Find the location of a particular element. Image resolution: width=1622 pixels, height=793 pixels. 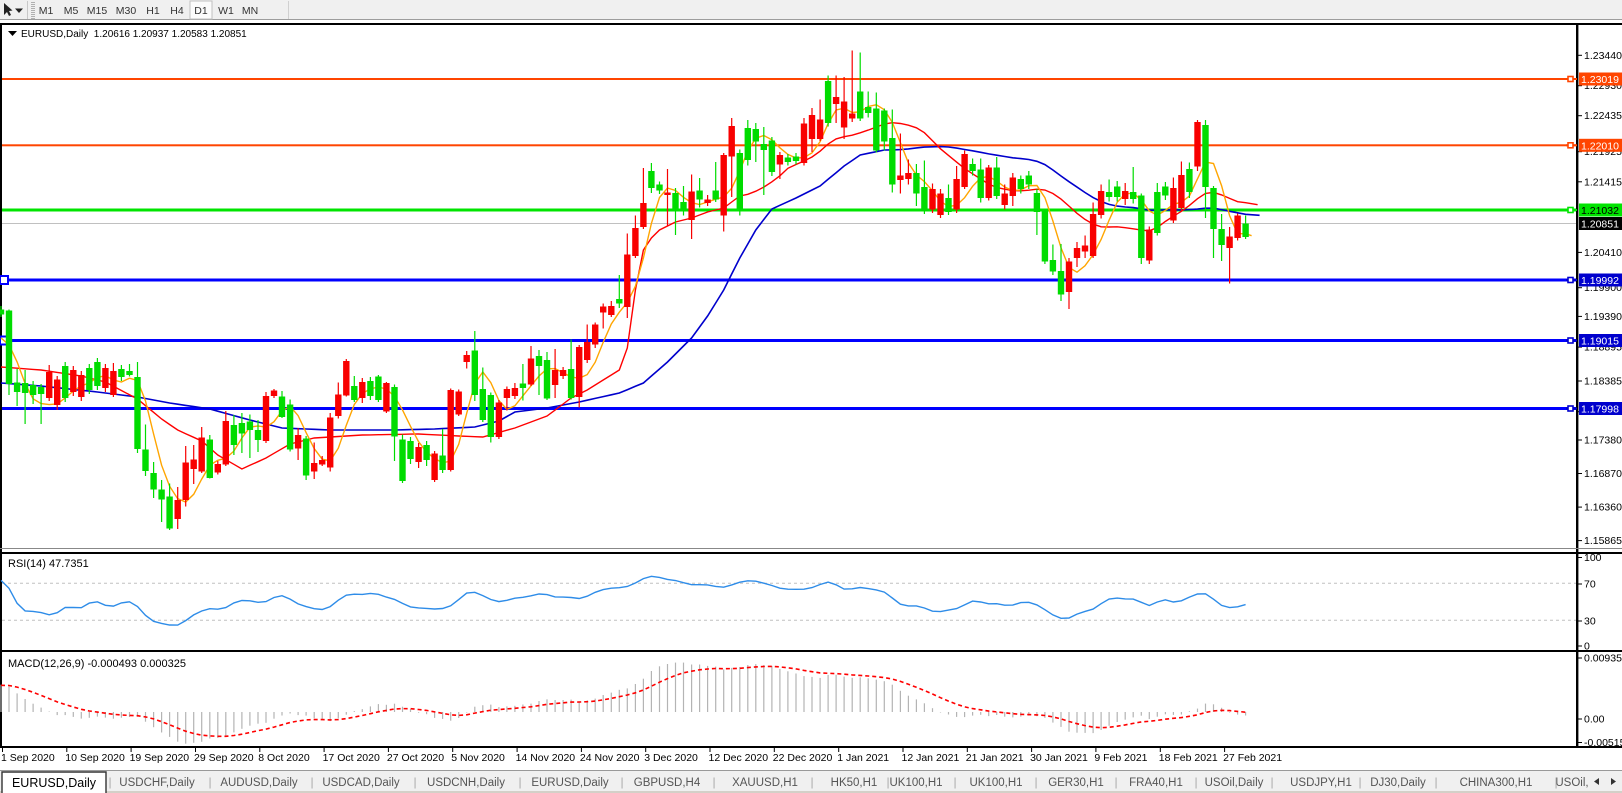

svg-text: RSI(14) 47.7351 is located at coordinates (48, 564).